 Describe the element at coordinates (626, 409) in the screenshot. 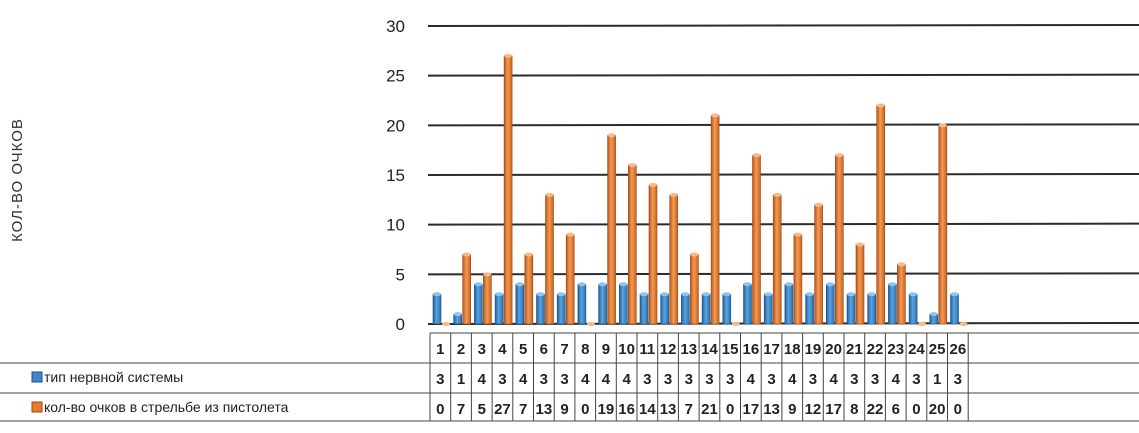

I see `data-table-cell: 16` at that location.